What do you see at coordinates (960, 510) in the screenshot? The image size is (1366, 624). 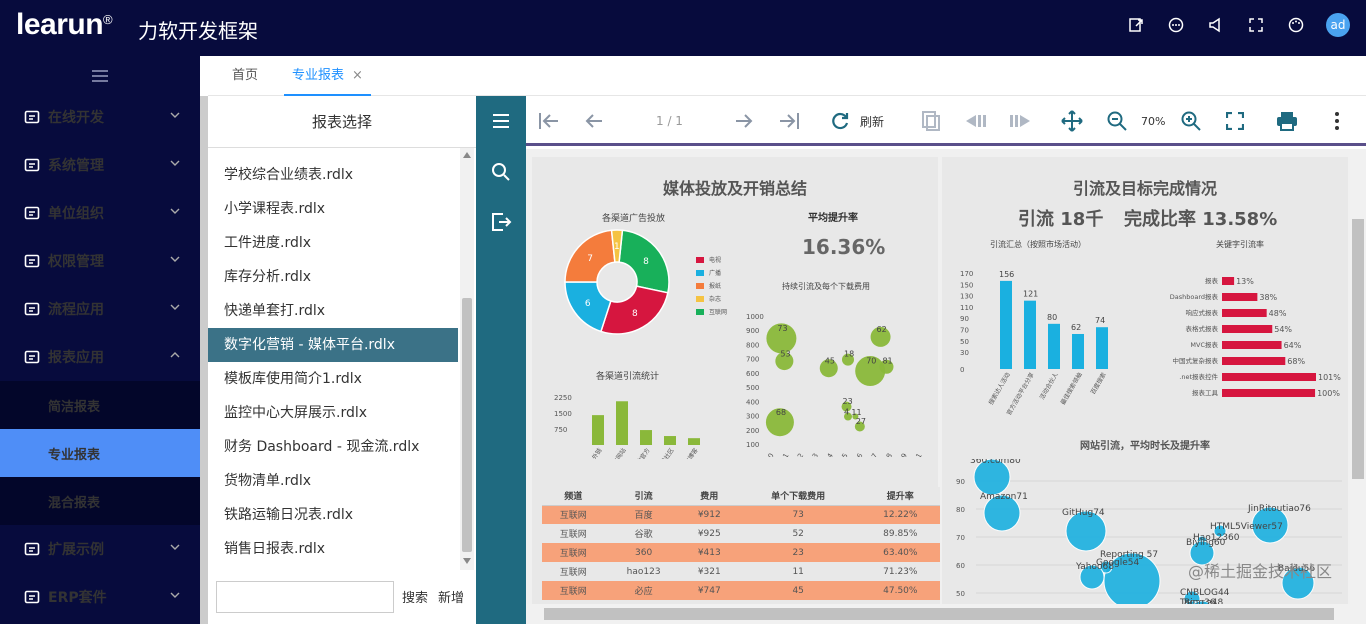 I see `y-tick: 80` at bounding box center [960, 510].